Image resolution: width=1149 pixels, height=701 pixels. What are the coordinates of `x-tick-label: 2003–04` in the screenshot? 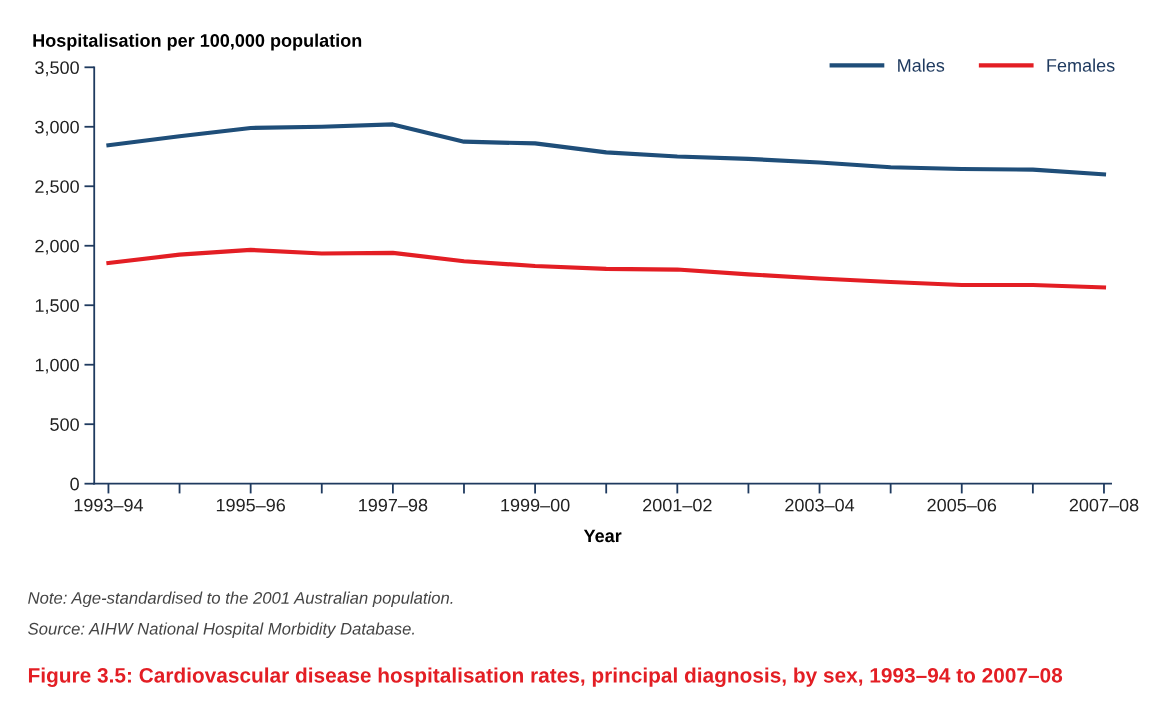 It's located at (820, 505).